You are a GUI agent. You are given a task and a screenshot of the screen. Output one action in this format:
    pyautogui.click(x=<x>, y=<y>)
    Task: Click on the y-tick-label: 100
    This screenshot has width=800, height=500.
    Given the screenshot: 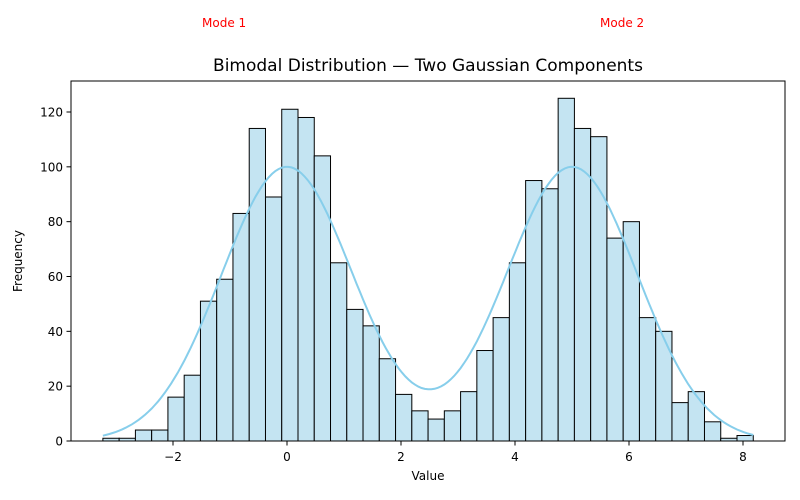 What is the action you would take?
    pyautogui.click(x=51, y=167)
    